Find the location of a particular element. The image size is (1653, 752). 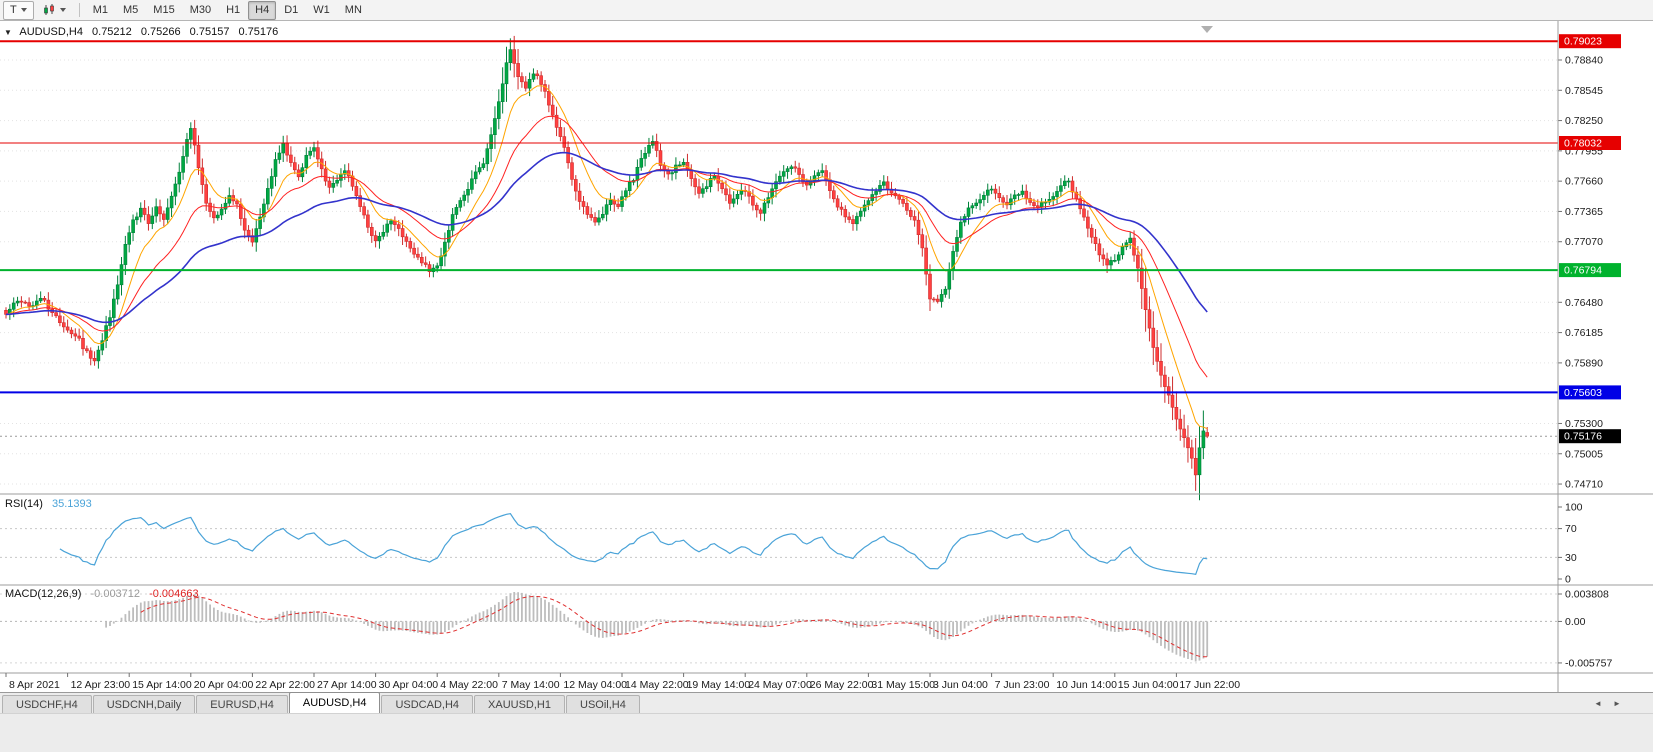

svg-text: 0.75890 is located at coordinates (1584, 363).